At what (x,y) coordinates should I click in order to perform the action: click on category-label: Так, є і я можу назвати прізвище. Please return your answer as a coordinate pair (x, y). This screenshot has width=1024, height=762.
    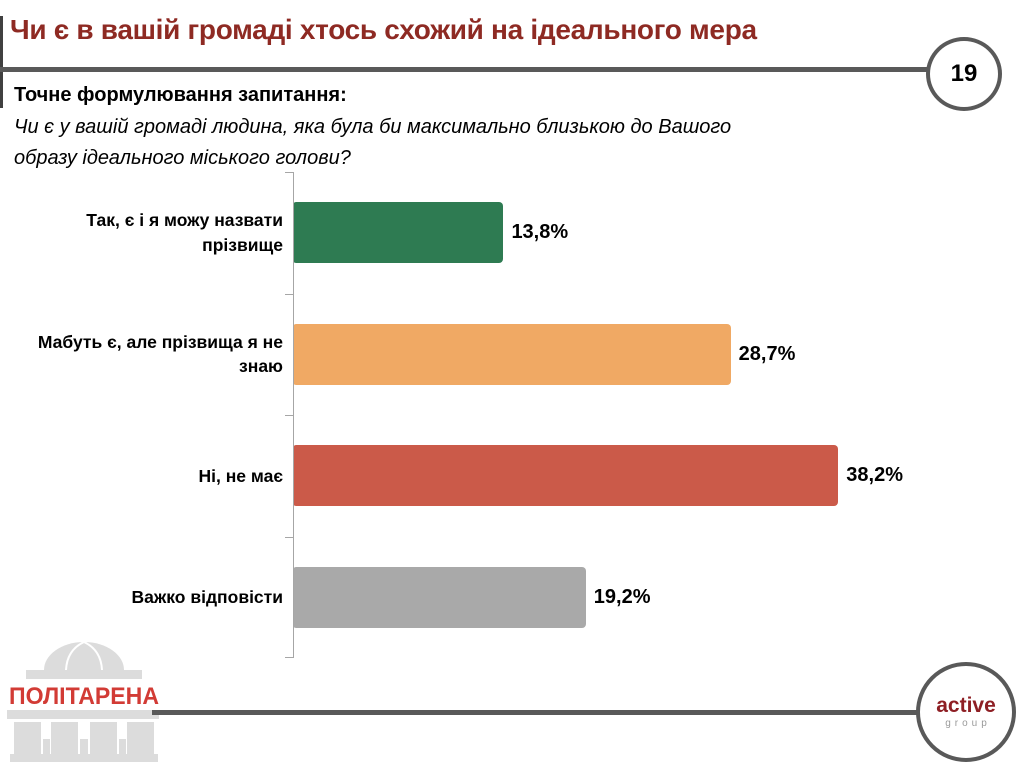
    Looking at the image, I should click on (184, 232).